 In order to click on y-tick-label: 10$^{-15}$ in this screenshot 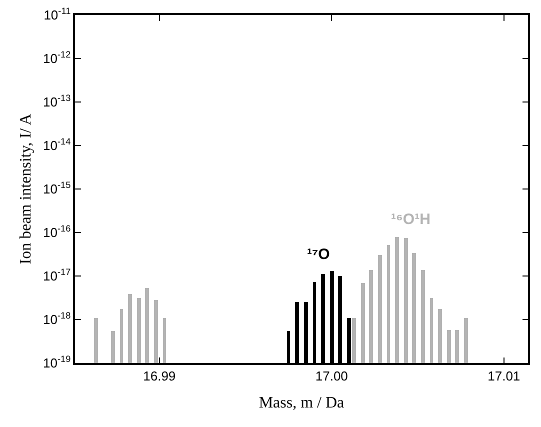, I will do `click(57, 188)`.